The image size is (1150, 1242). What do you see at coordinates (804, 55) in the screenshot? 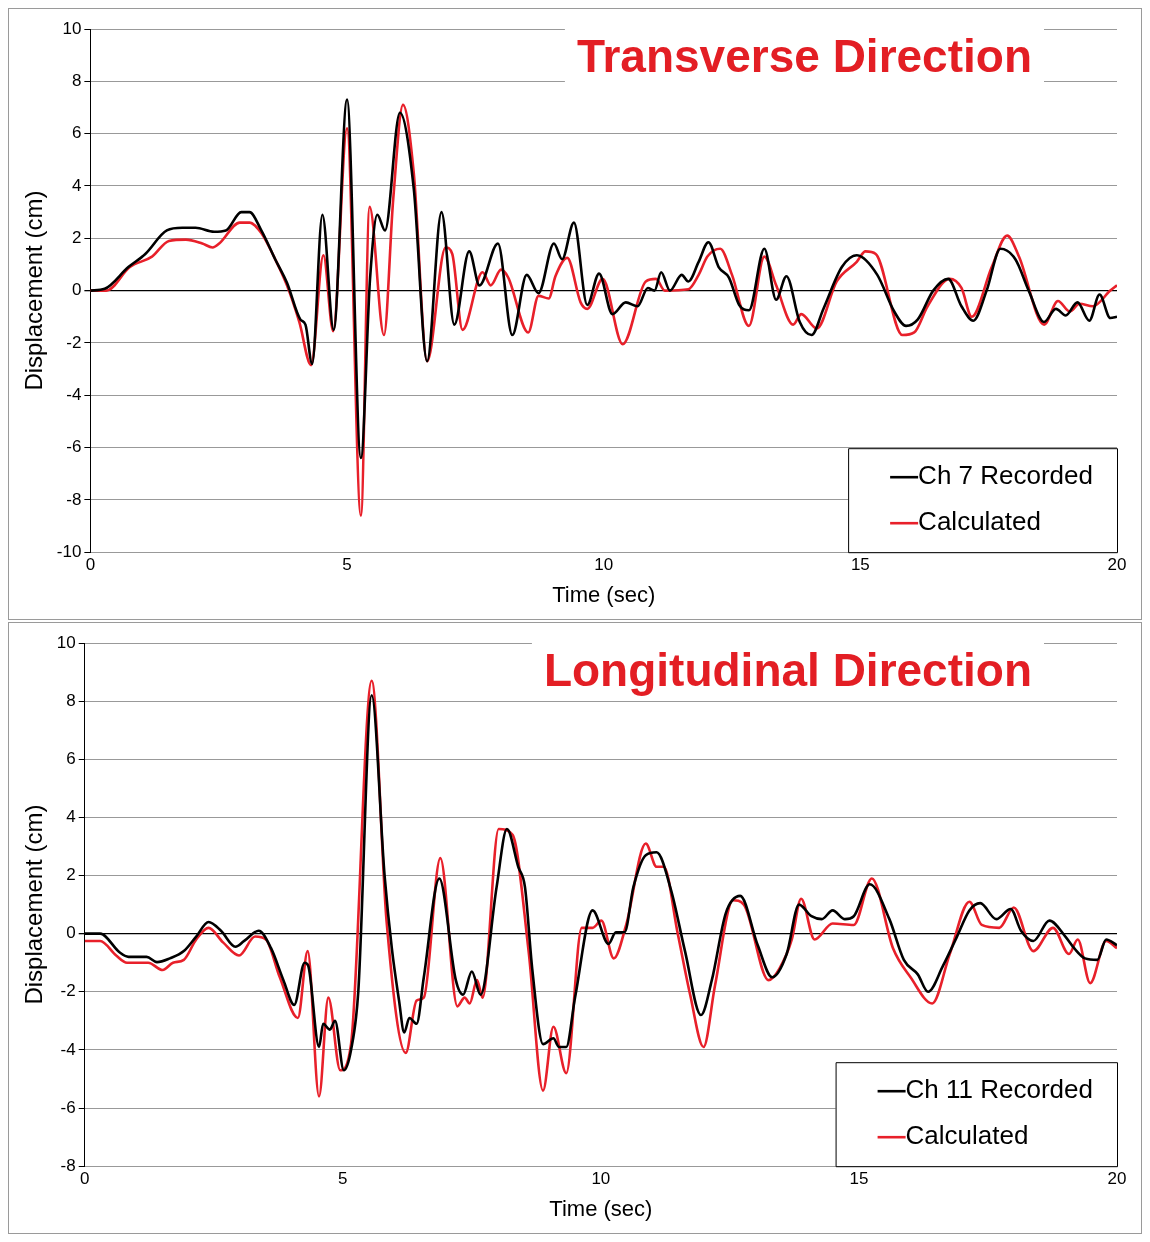
I see `chart-title: Transverse Direction` at bounding box center [804, 55].